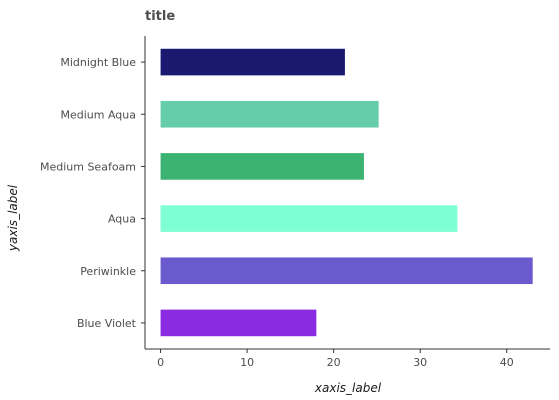 The image size is (559, 400). Describe the element at coordinates (107, 323) in the screenshot. I see `y-tick-label: Blue Violet` at that location.